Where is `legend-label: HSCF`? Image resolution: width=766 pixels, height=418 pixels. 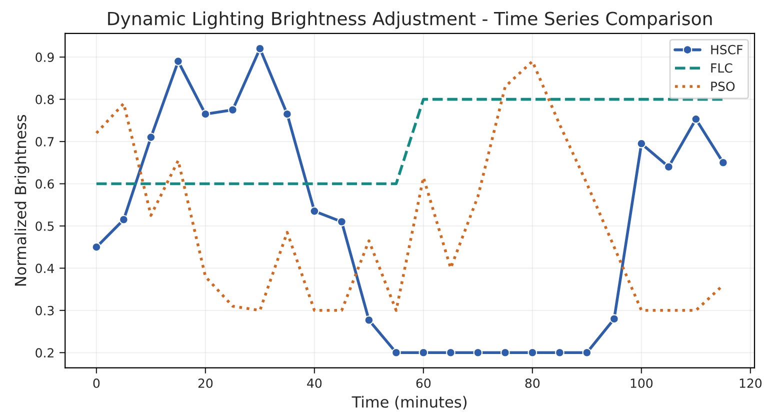
legend-label: HSCF is located at coordinates (727, 49).